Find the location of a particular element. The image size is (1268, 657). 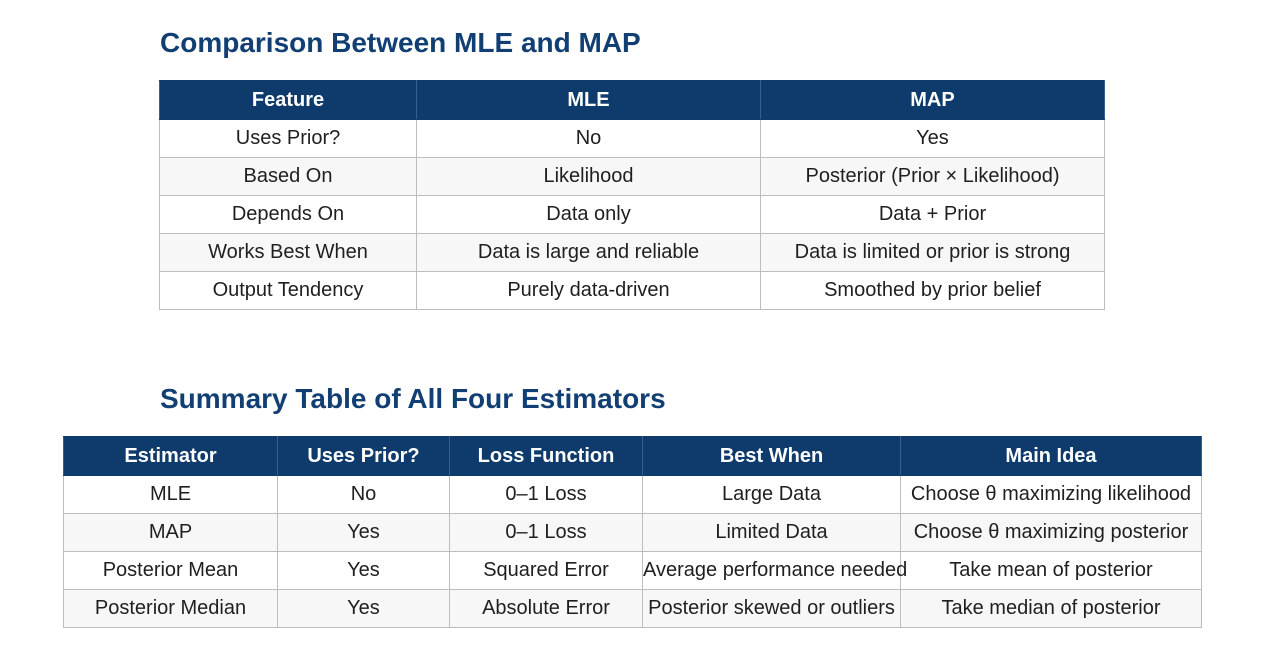

feature-cell: Output Tendency is located at coordinates (288, 290).